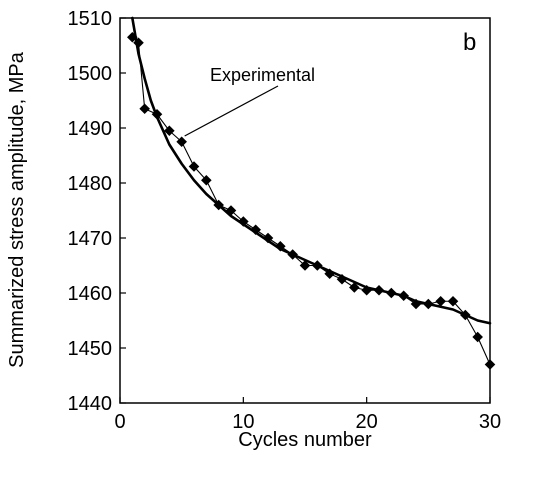  What do you see at coordinates (90, 19) in the screenshot?
I see `y-tick-label: 1510` at bounding box center [90, 19].